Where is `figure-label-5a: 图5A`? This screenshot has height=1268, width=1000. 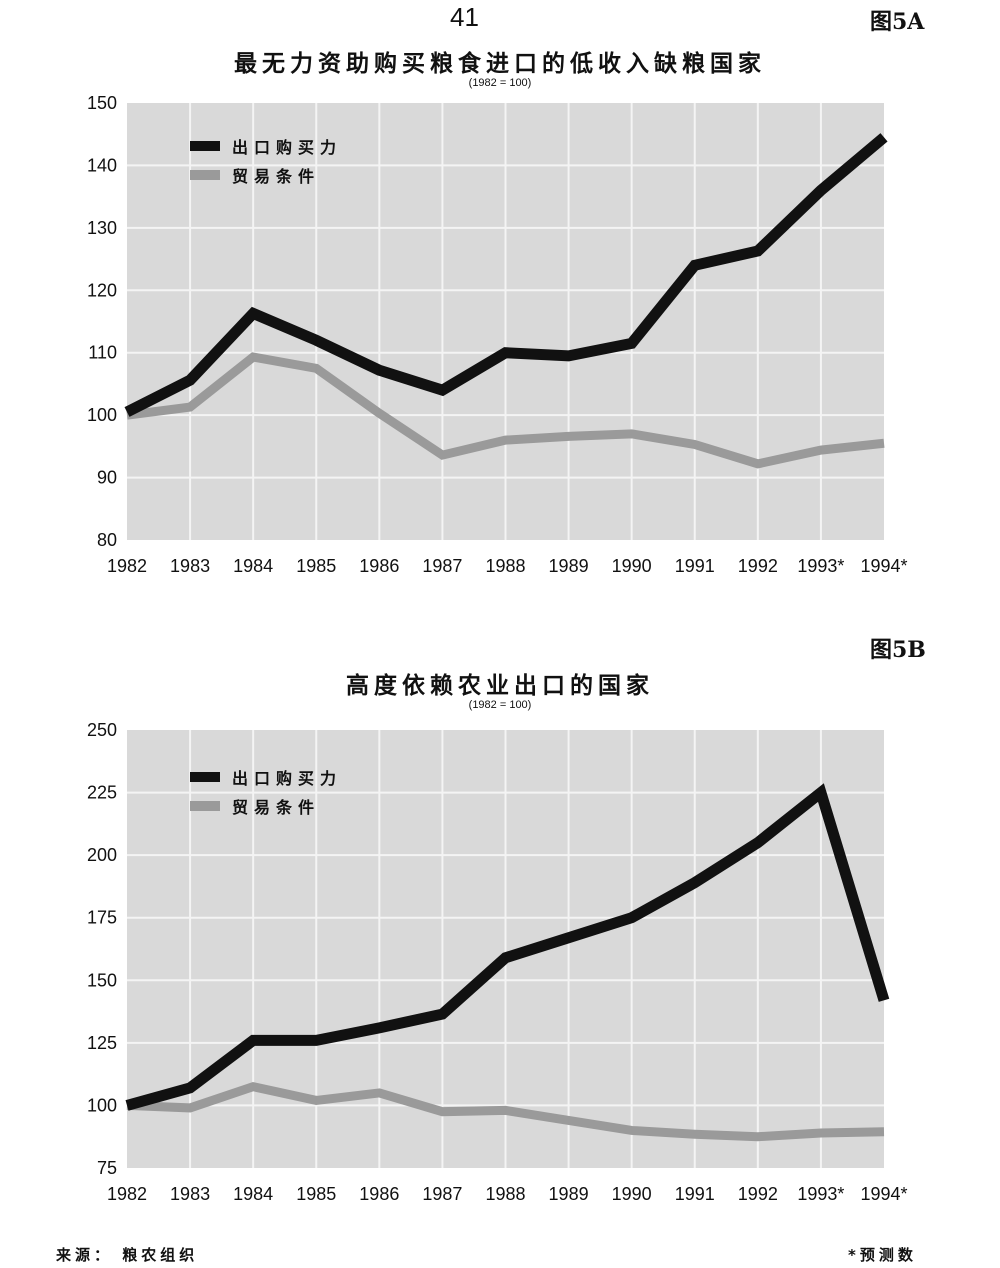
figure-label-5a: 图5A is located at coordinates (897, 22).